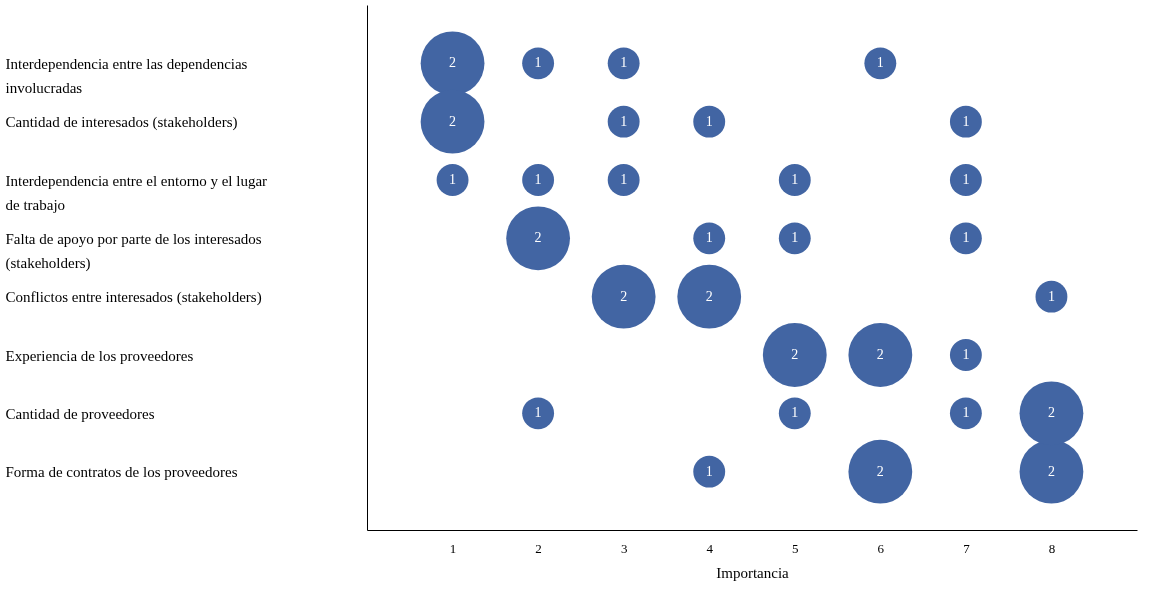  Describe the element at coordinates (753, 572) in the screenshot. I see `x-axis-title: Importancia` at that location.